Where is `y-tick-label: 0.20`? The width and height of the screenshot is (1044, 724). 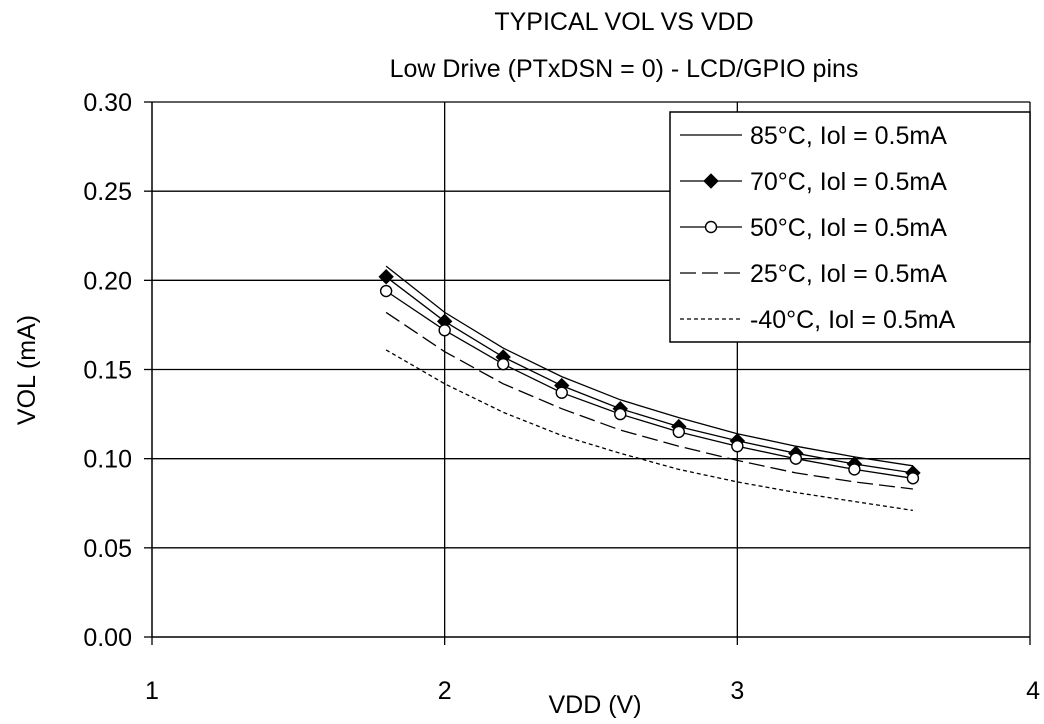
y-tick-label: 0.20 is located at coordinates (107, 281).